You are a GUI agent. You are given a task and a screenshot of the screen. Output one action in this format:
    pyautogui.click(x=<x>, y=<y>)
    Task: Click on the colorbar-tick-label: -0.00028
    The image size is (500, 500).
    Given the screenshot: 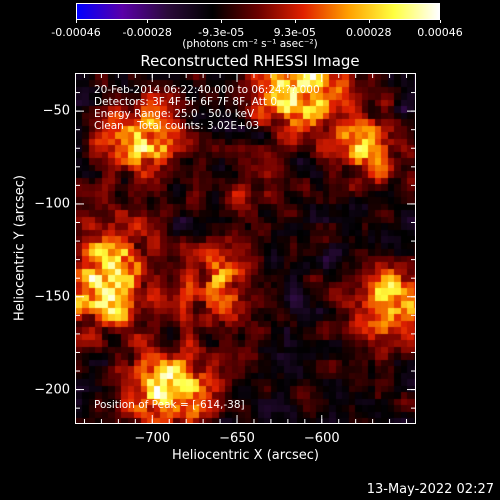 What is the action you would take?
    pyautogui.click(x=147, y=32)
    